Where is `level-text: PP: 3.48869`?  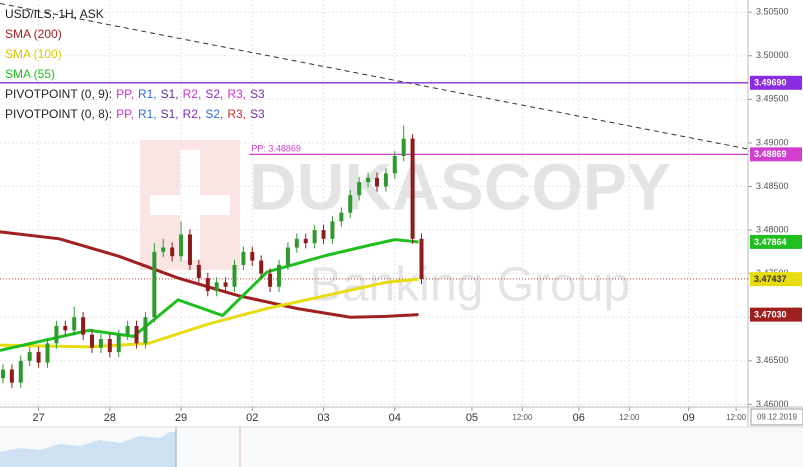
level-text: PP: 3.48869 is located at coordinates (276, 149).